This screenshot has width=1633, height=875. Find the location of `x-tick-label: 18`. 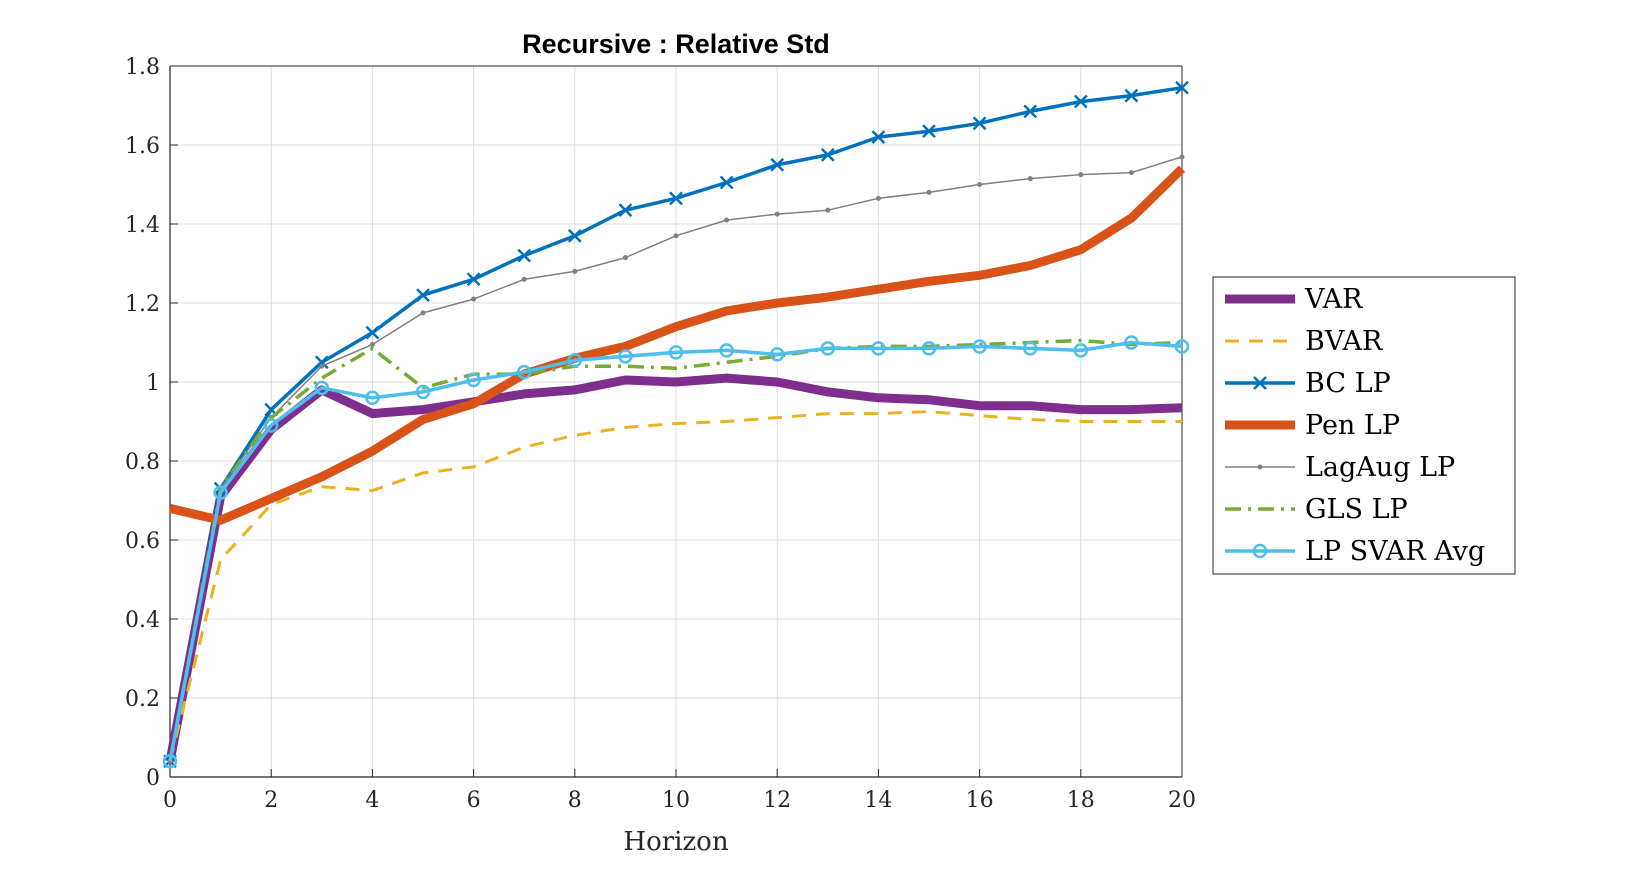

x-tick-label: 18 is located at coordinates (1081, 800).